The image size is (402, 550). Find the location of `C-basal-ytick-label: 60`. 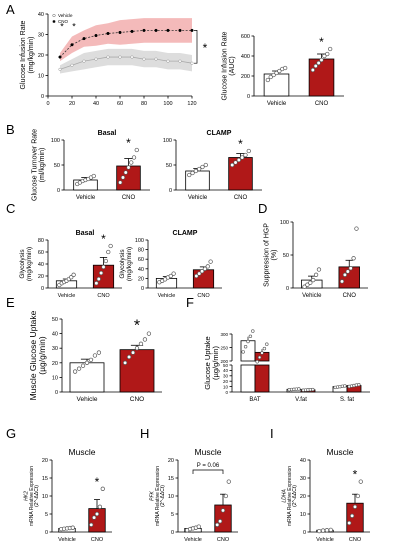

C-basal-ytick-label: 60 is located at coordinates (41, 253).